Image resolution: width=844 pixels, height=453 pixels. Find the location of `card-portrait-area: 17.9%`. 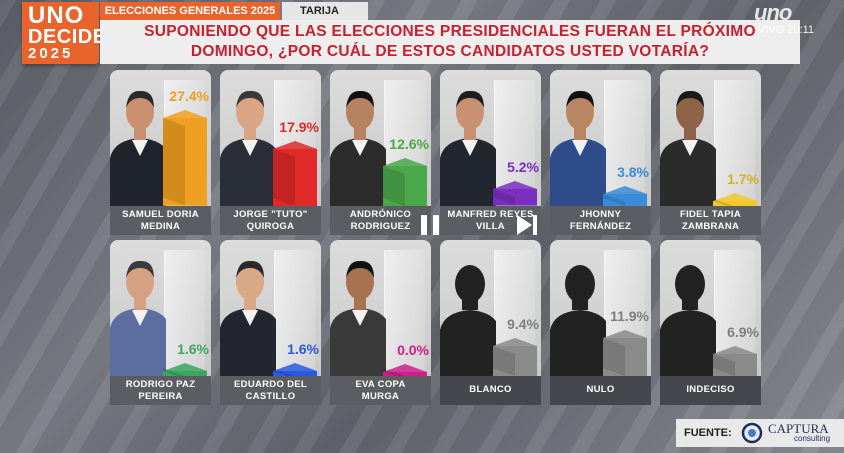

card-portrait-area: 17.9% is located at coordinates (270, 138).